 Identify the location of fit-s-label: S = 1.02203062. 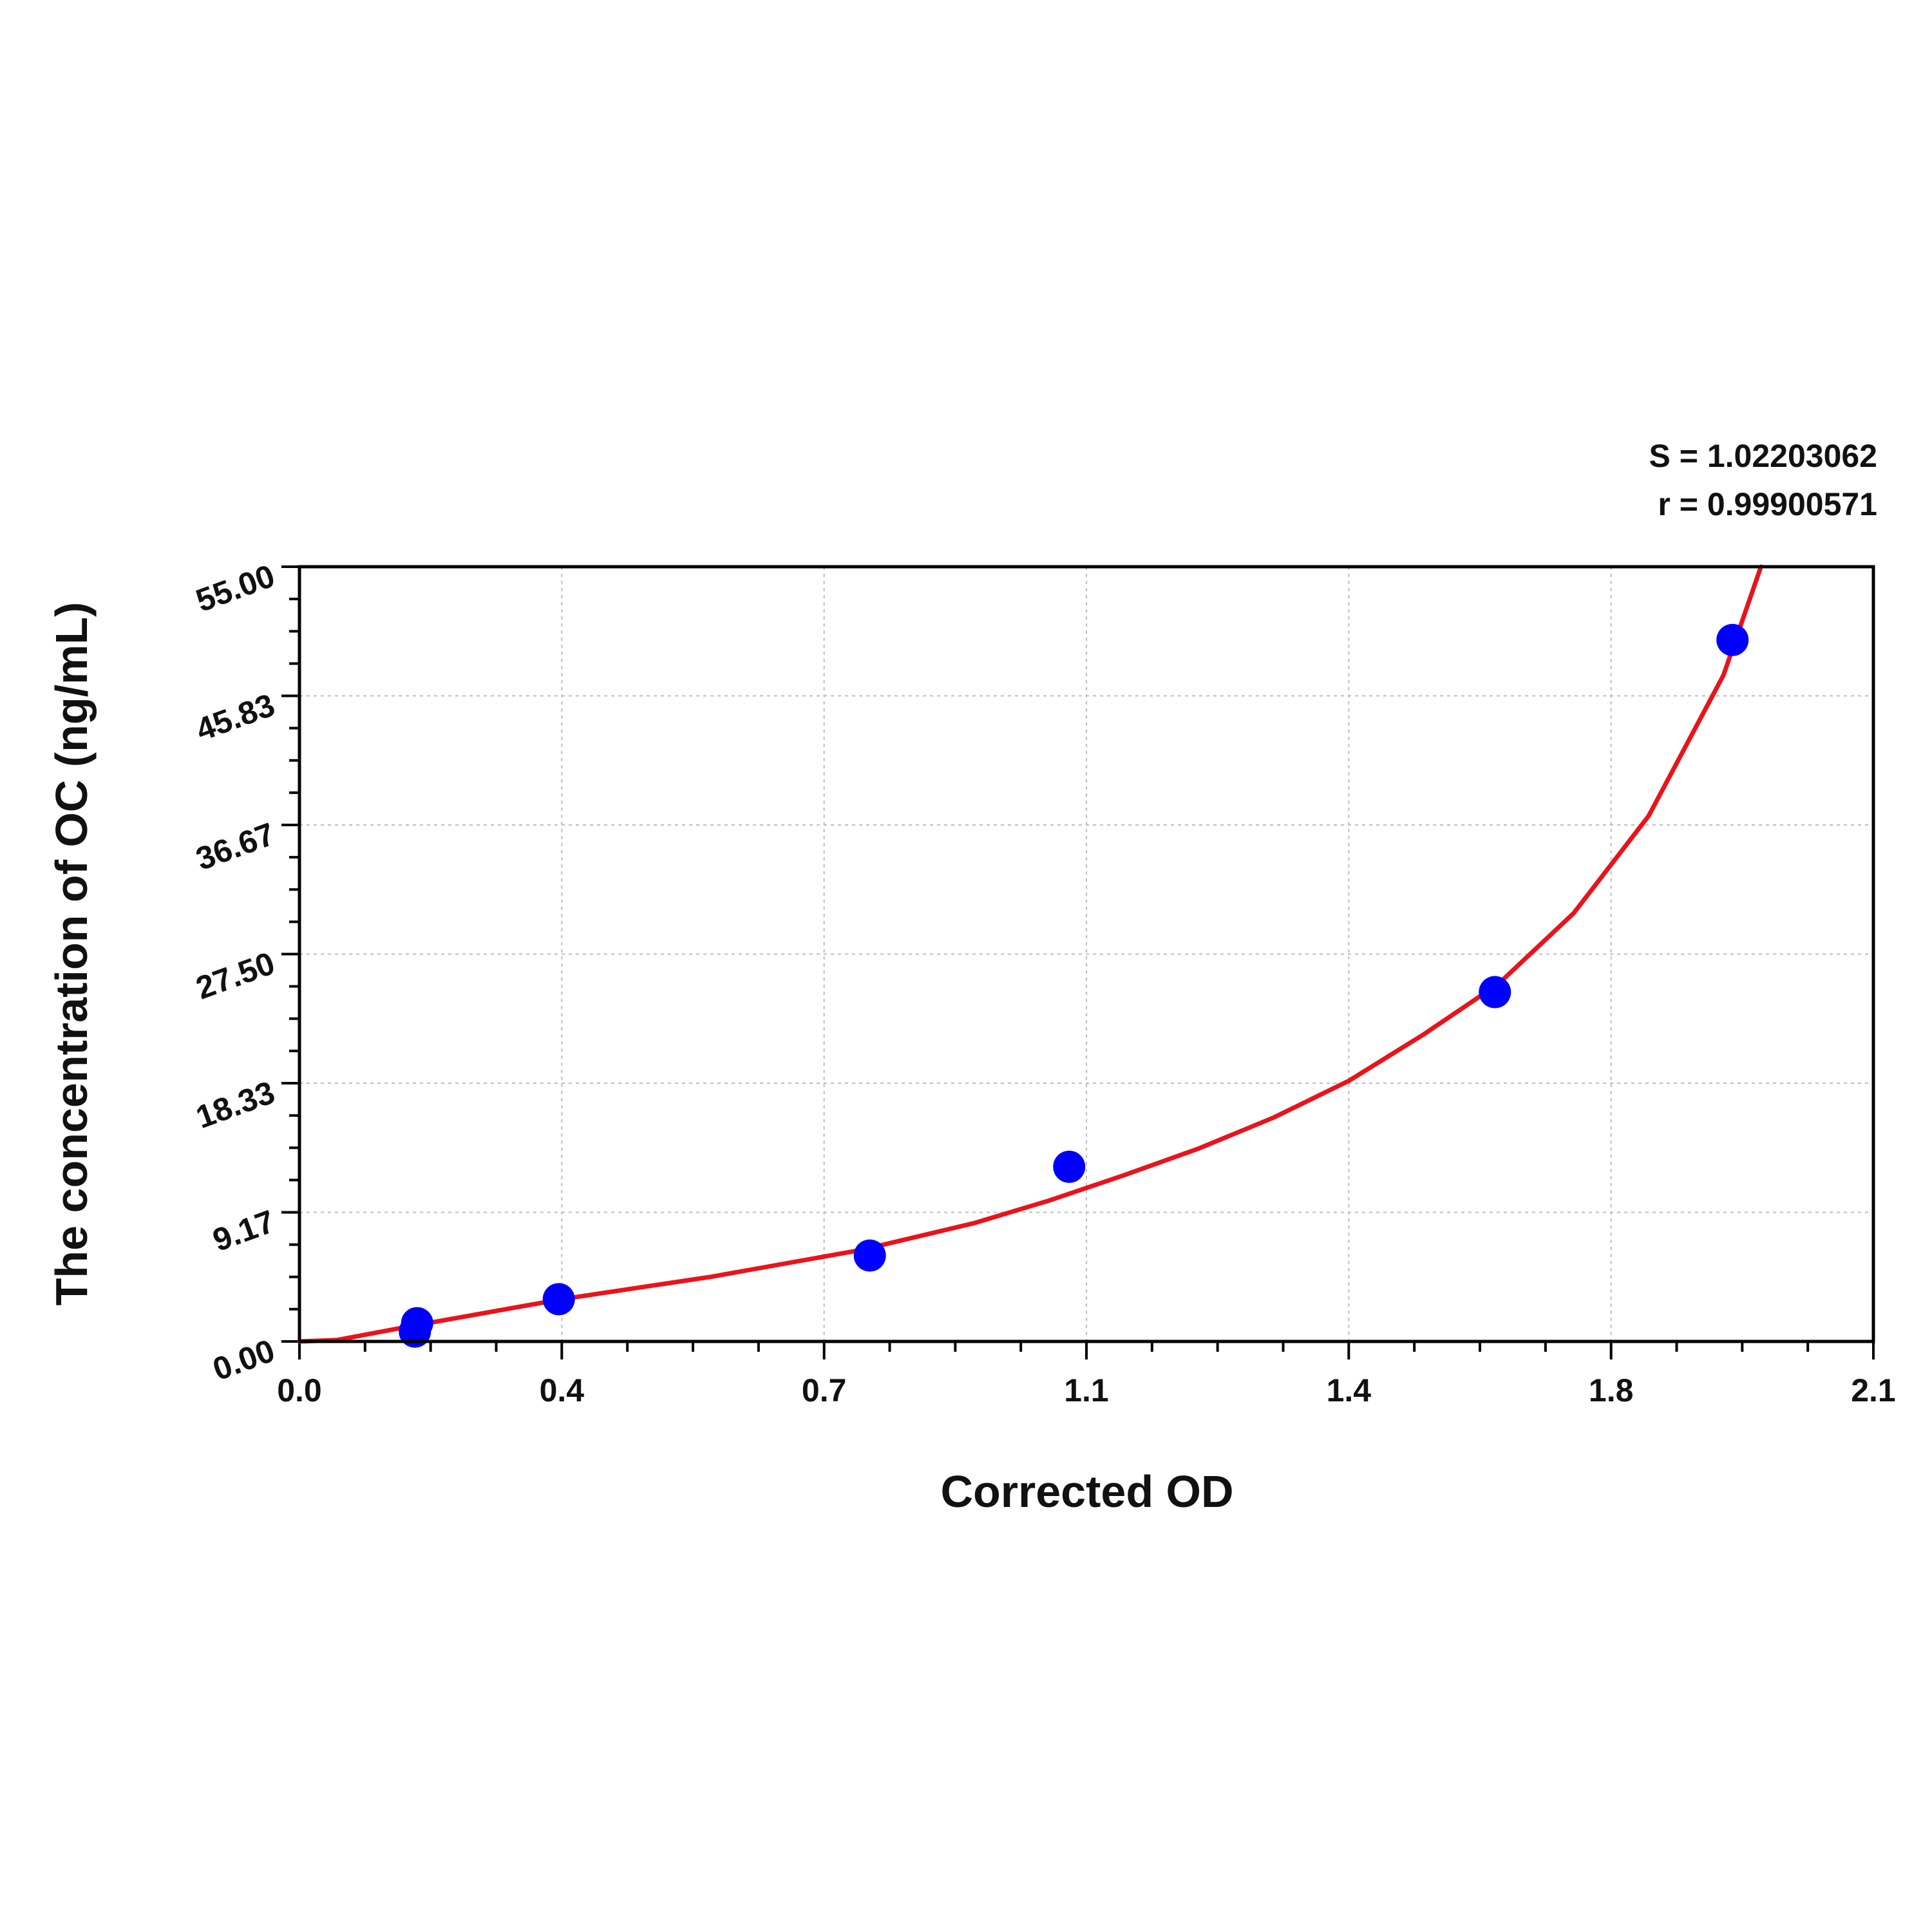
(1764, 456).